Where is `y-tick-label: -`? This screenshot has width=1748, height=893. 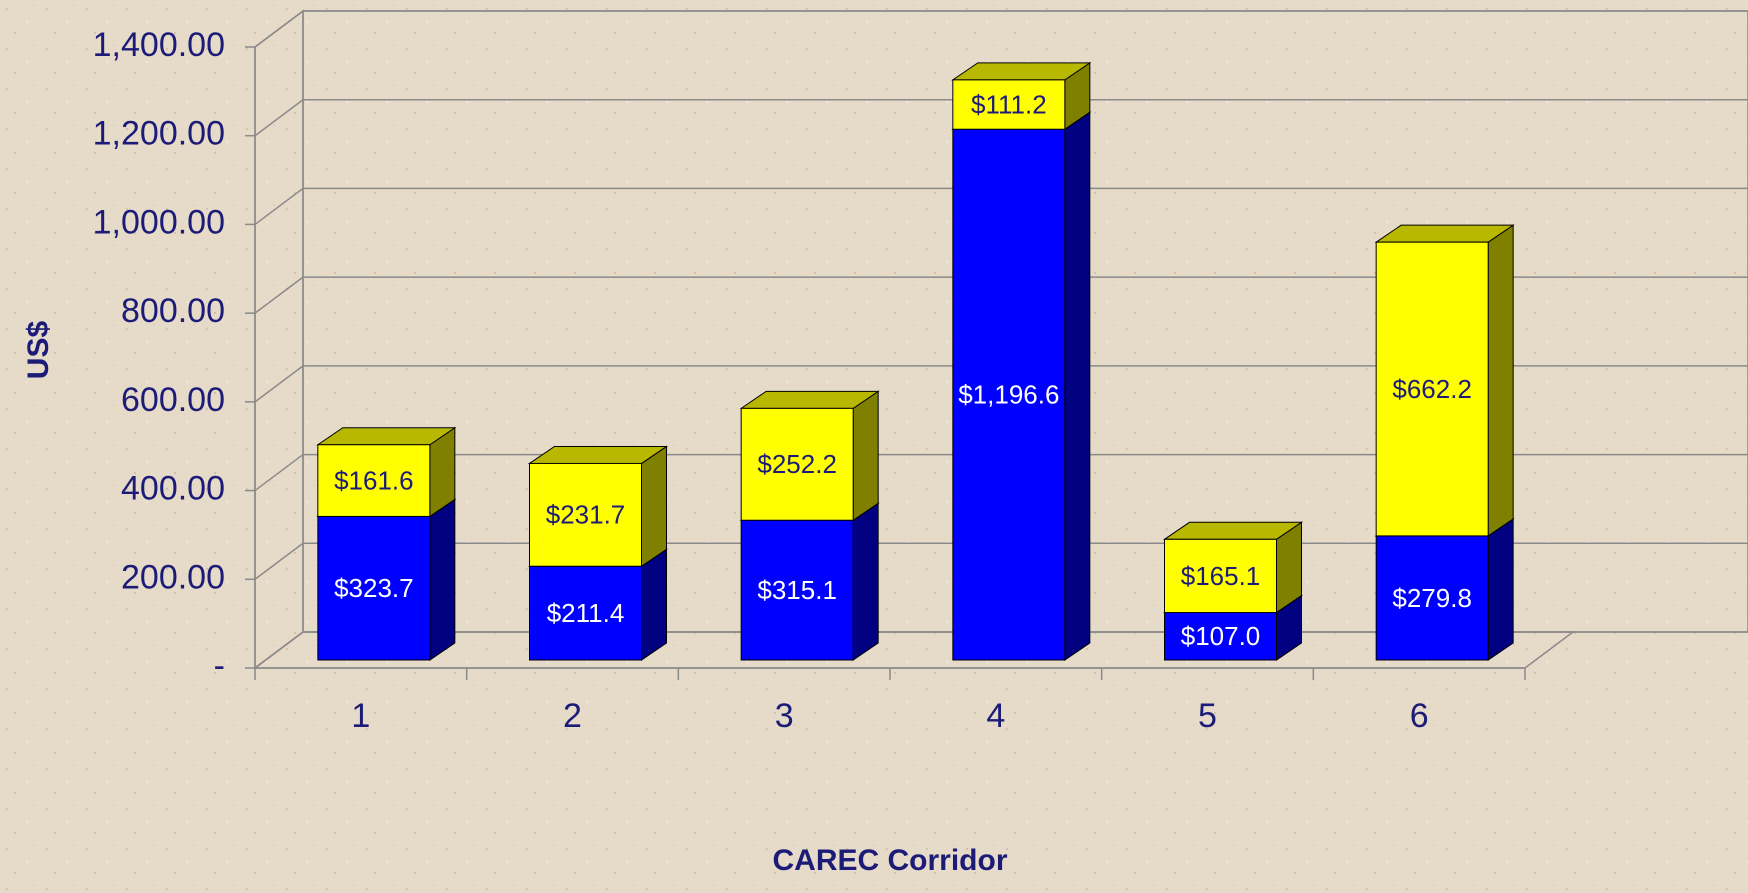
y-tick-label: - is located at coordinates (219, 666).